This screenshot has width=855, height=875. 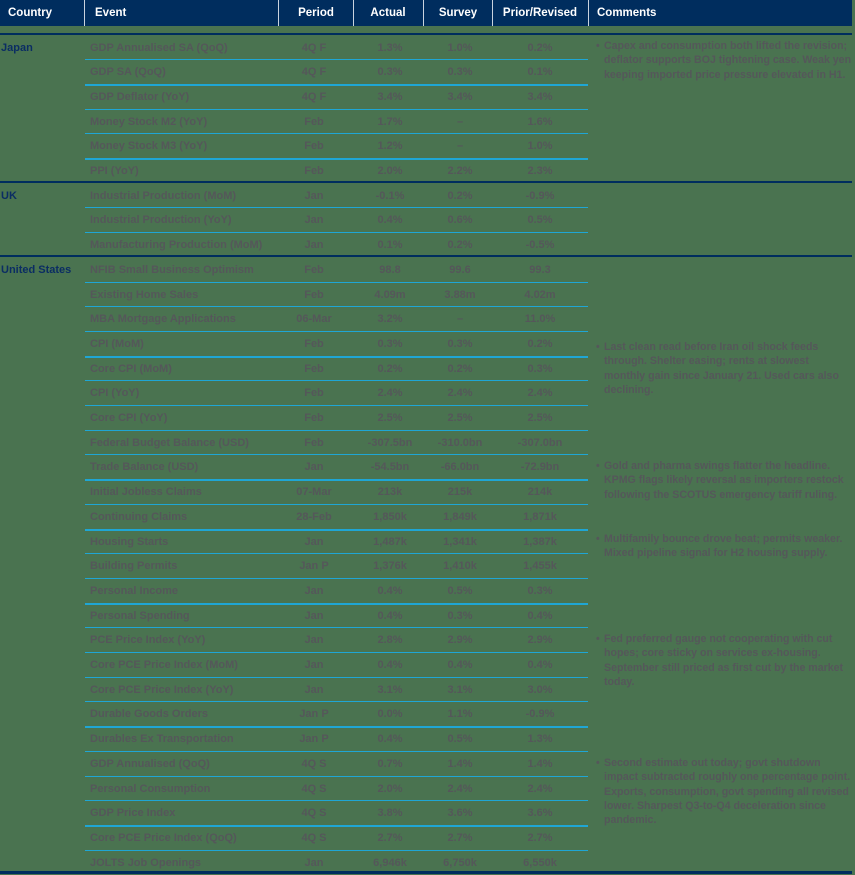 What do you see at coordinates (390, 640) in the screenshot?
I see `actual-cell: 2.8%` at bounding box center [390, 640].